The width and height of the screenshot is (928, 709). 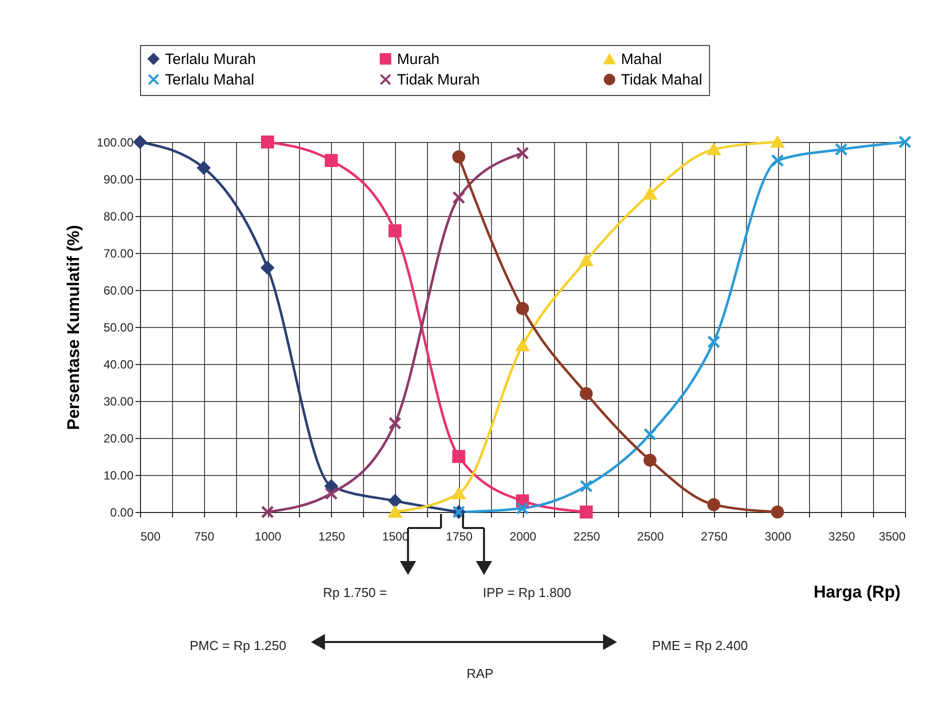 I want to click on x-tick-label: 3500, so click(x=892, y=537).